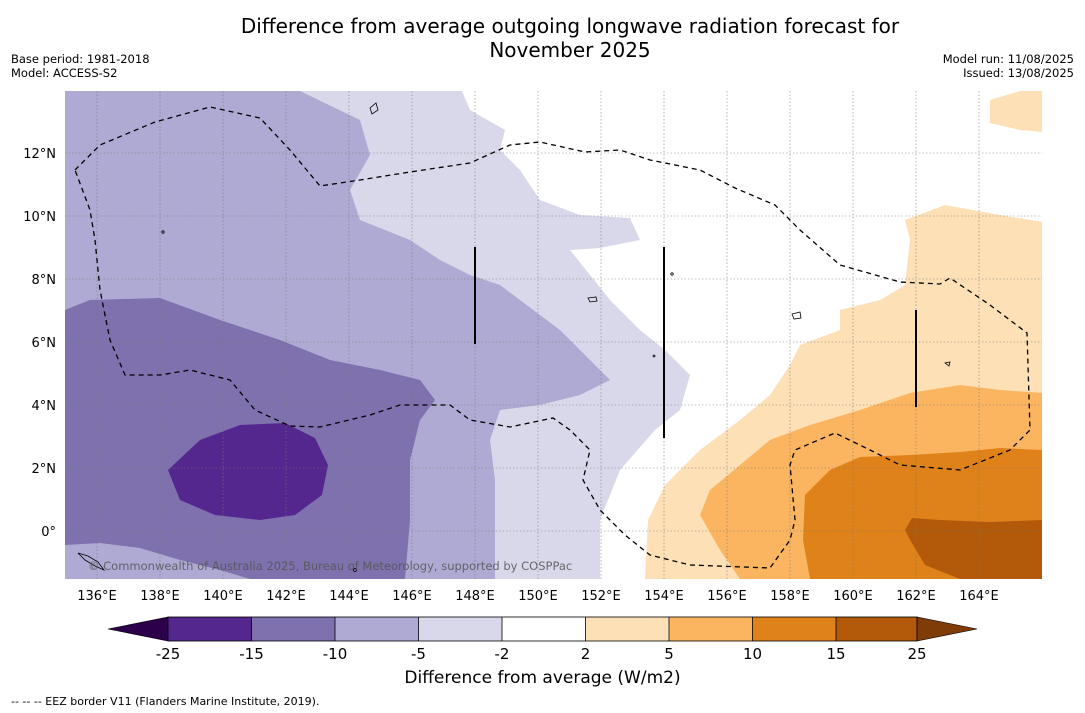  What do you see at coordinates (752, 654) in the screenshot?
I see `colorbar-tick: 10` at bounding box center [752, 654].